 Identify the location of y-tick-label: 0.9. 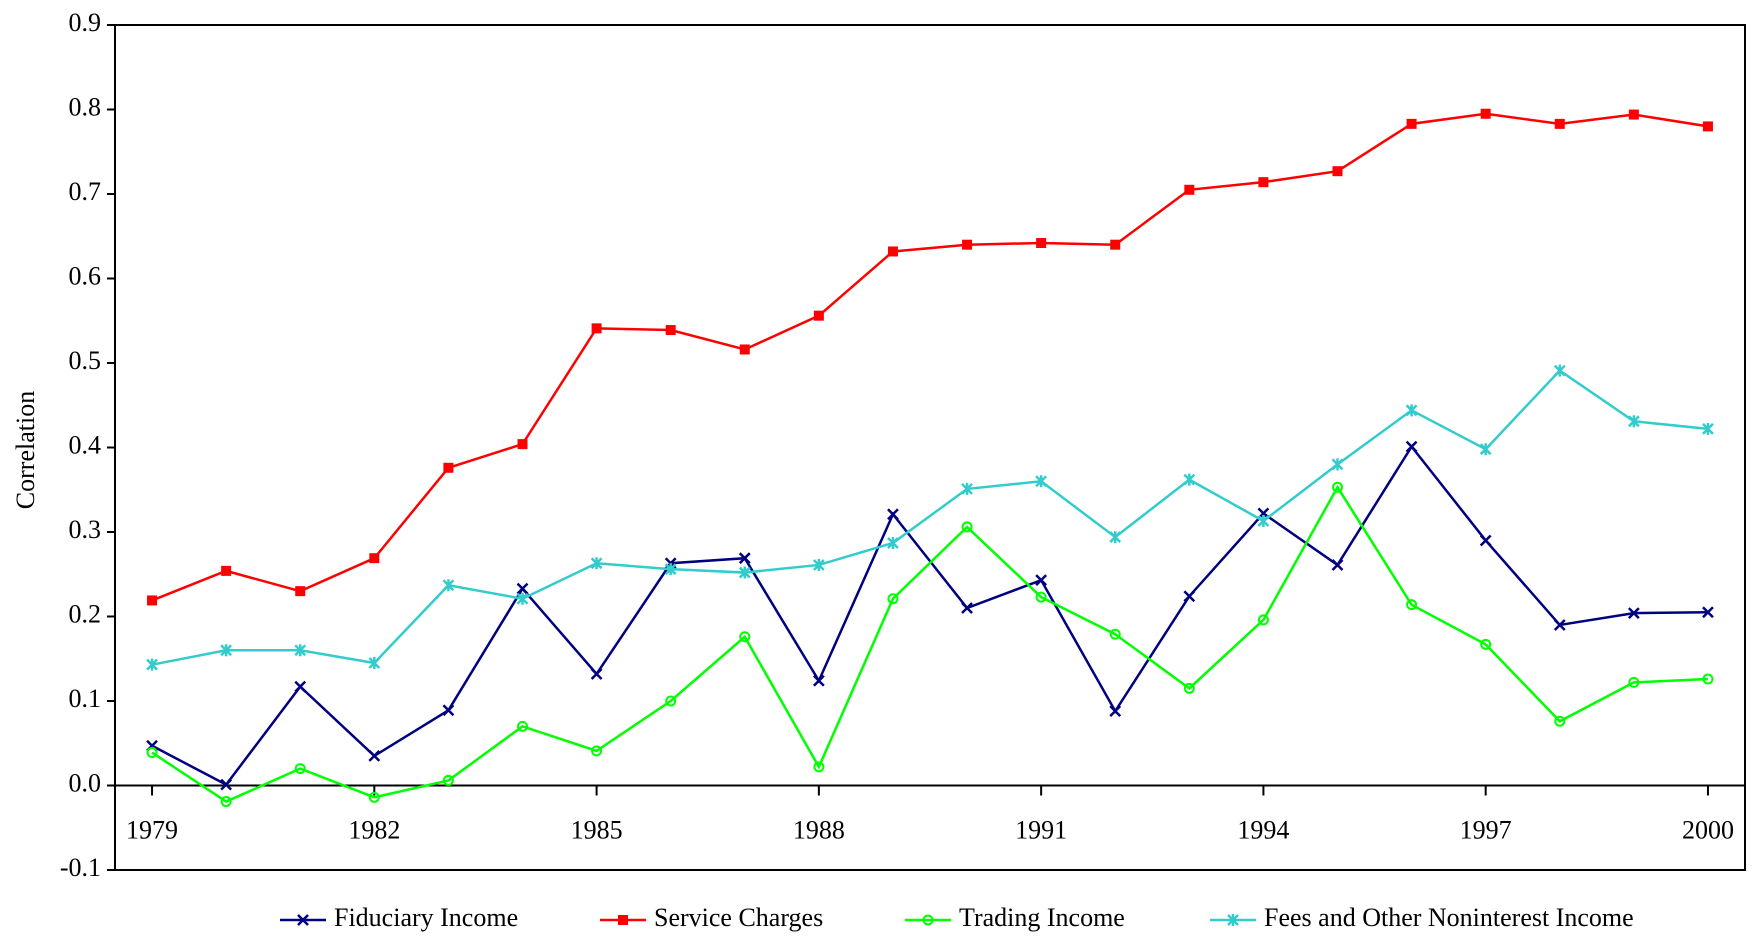
(85, 22).